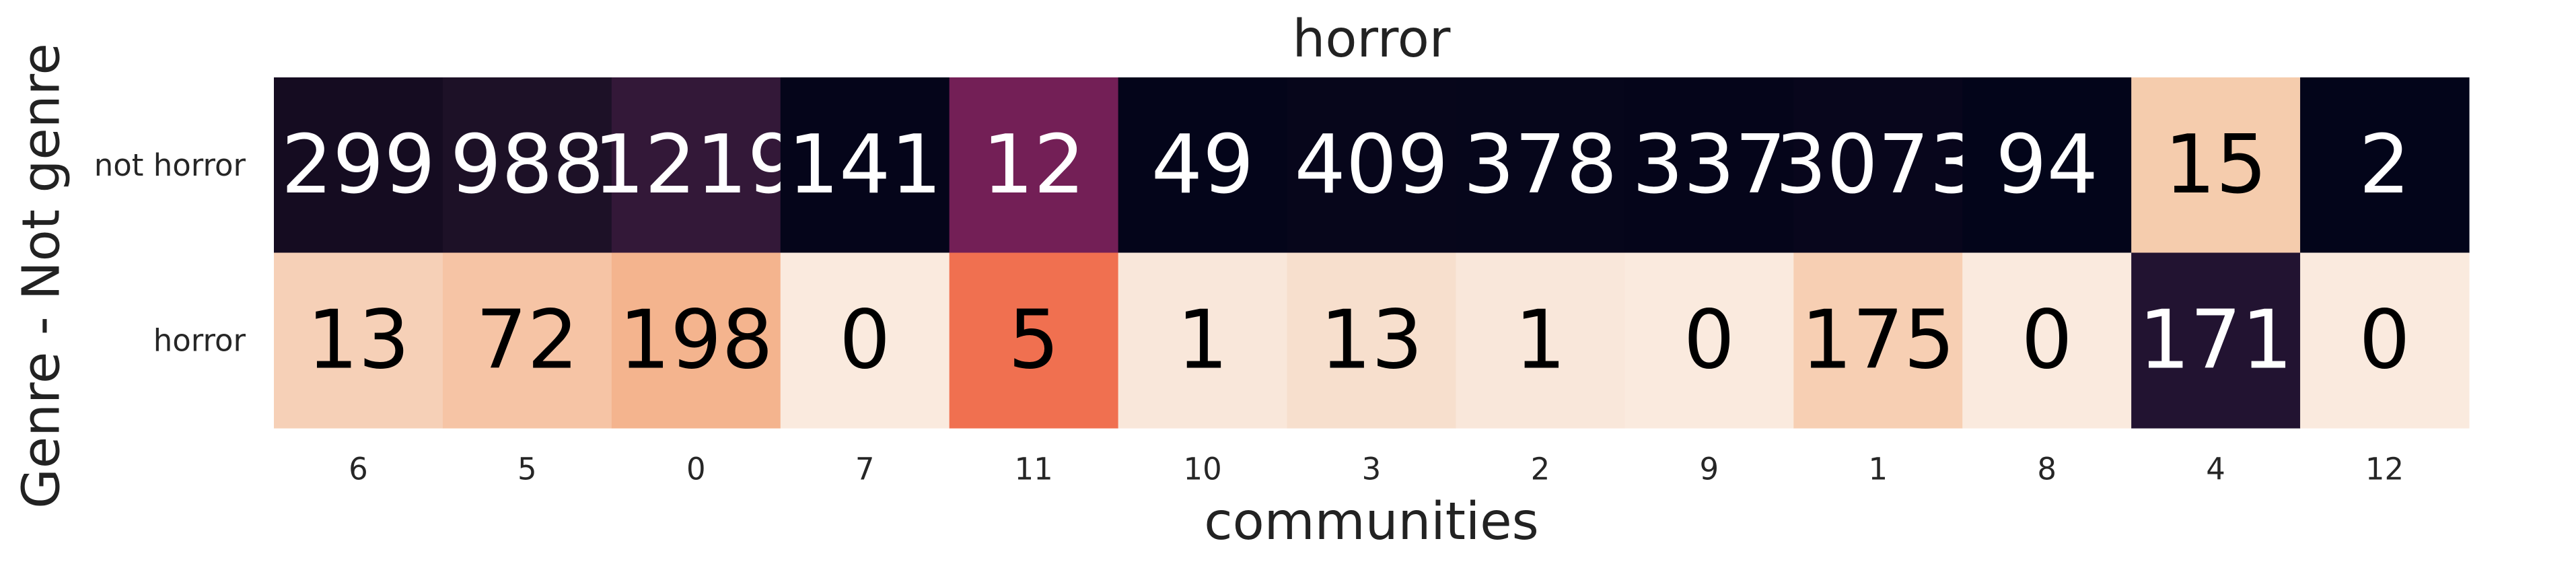  I want to click on y-tick-label: not horror, so click(170, 165).